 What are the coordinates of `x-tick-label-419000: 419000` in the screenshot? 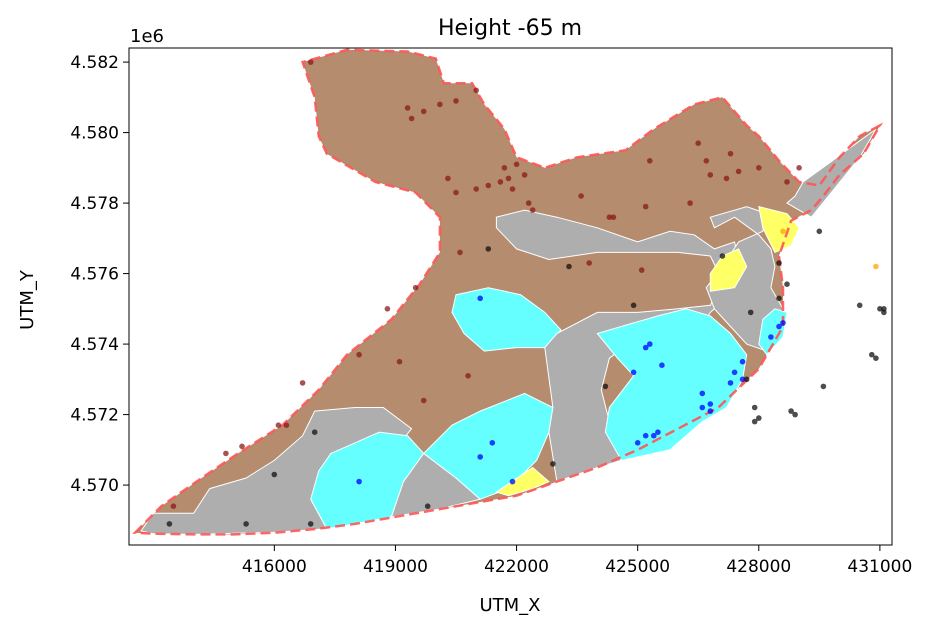 It's located at (395, 567).